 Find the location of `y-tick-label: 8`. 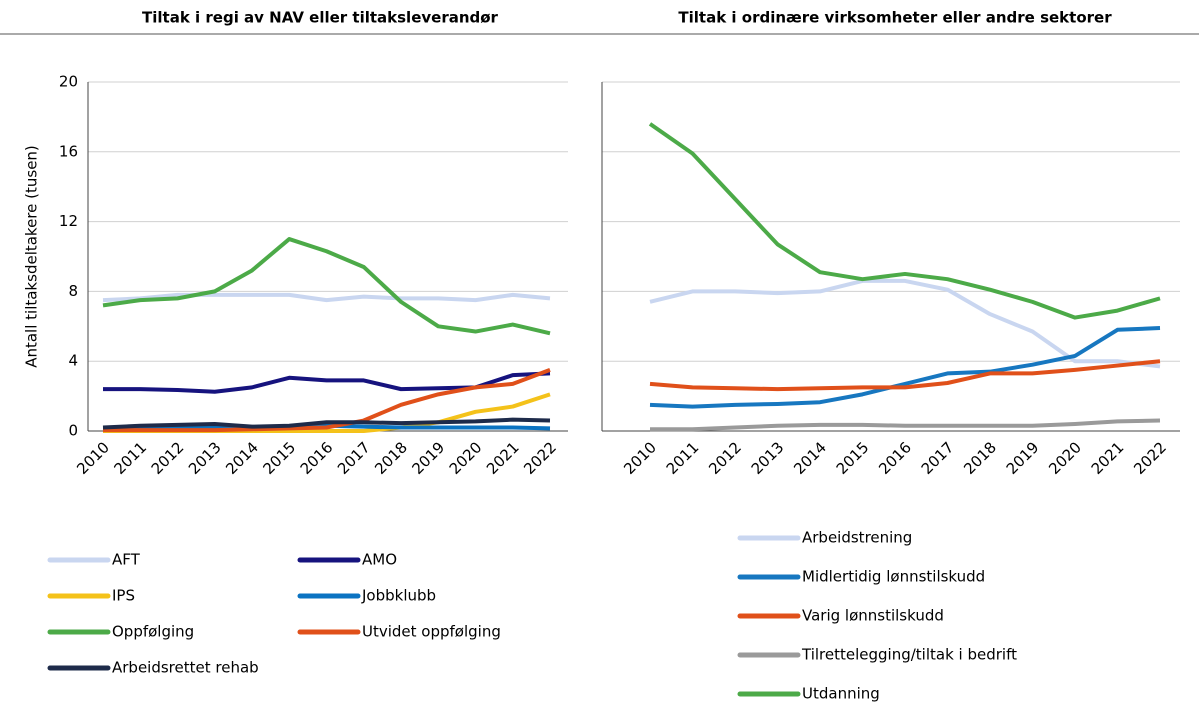

y-tick-label: 8 is located at coordinates (73, 291).